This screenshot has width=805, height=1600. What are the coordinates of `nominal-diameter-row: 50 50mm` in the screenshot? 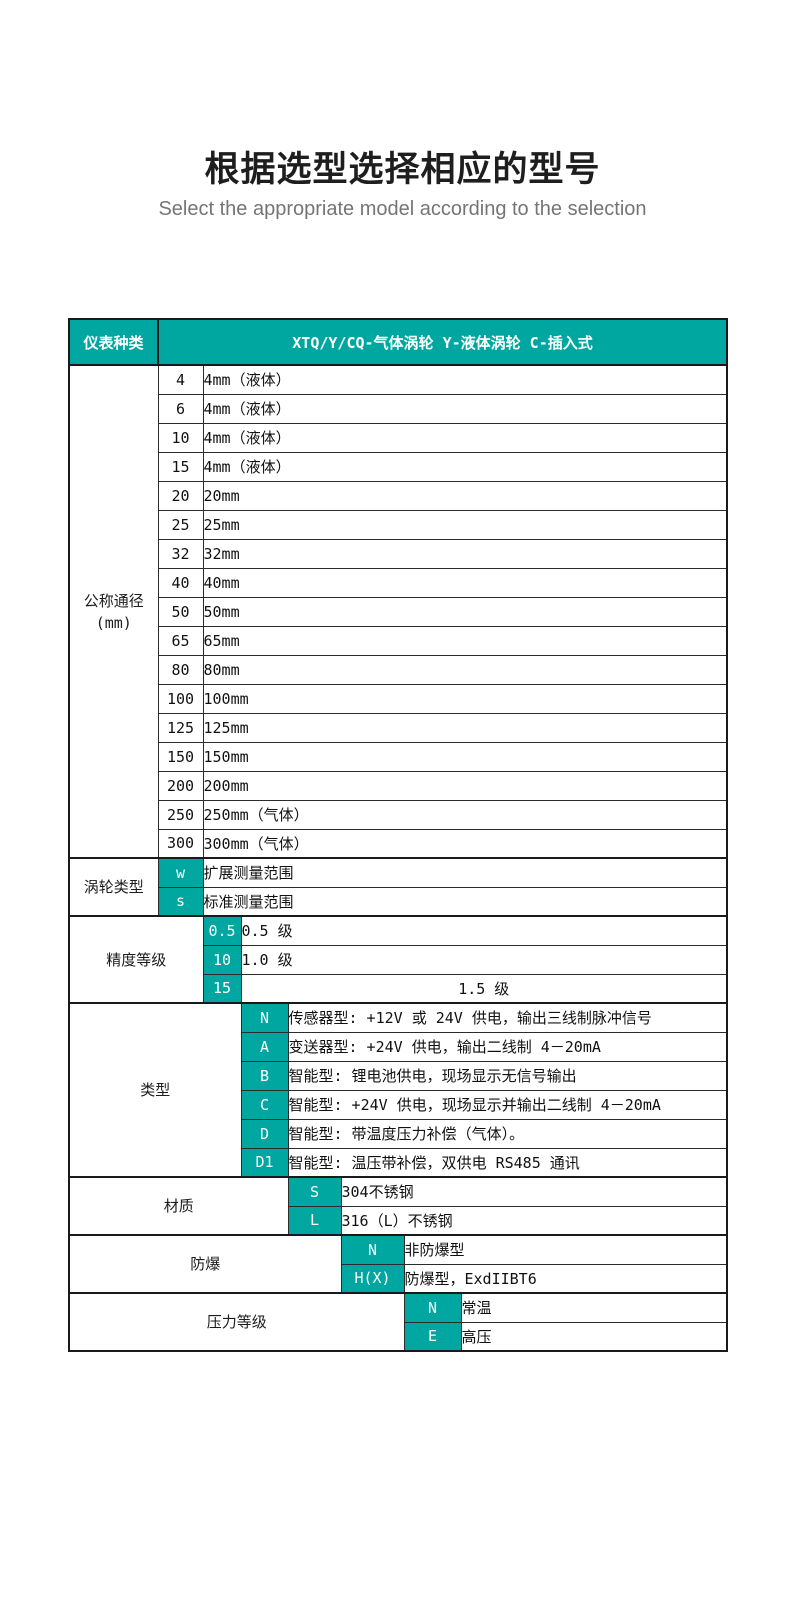 It's located at (398, 611).